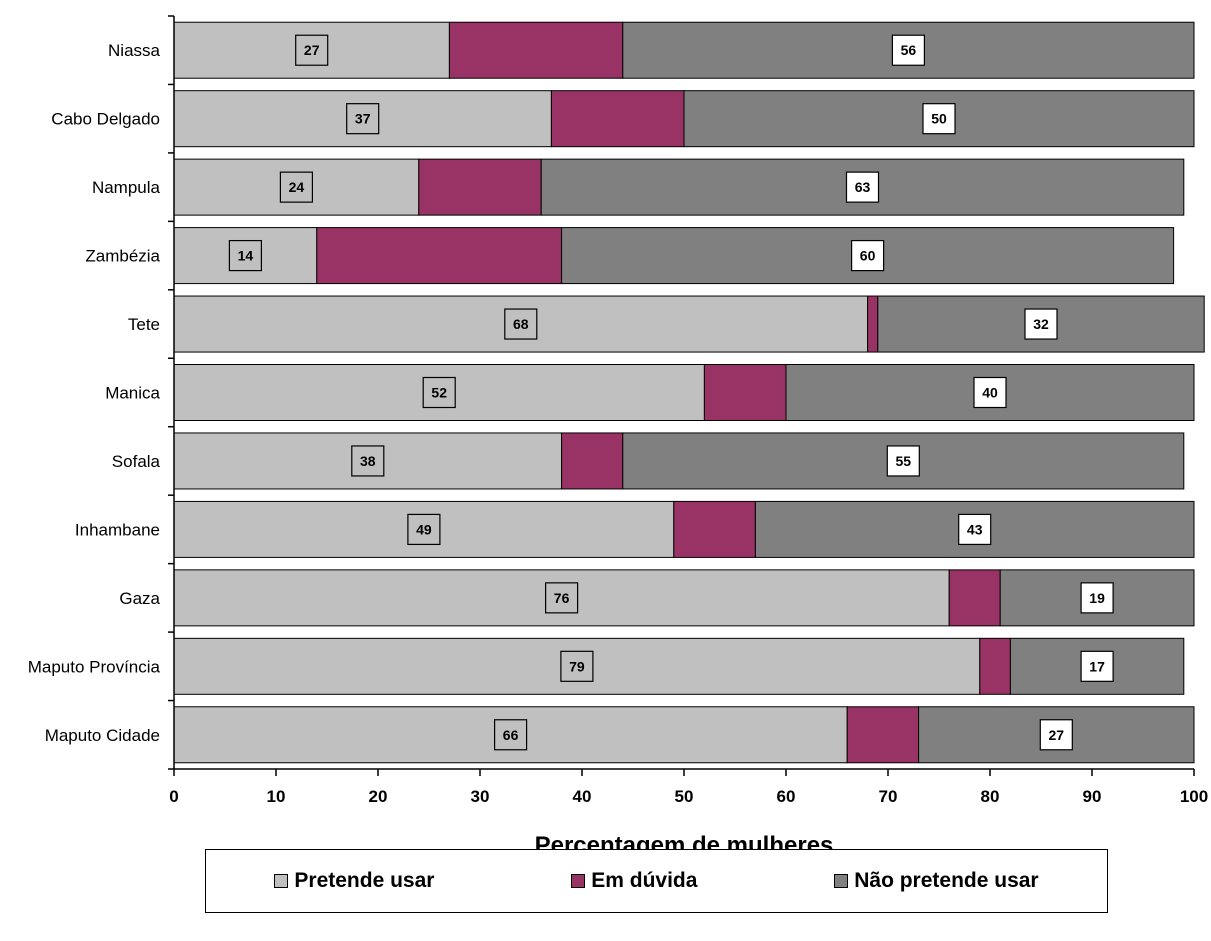  I want to click on data-label-box-nampula-pretende-usar, so click(296, 187).